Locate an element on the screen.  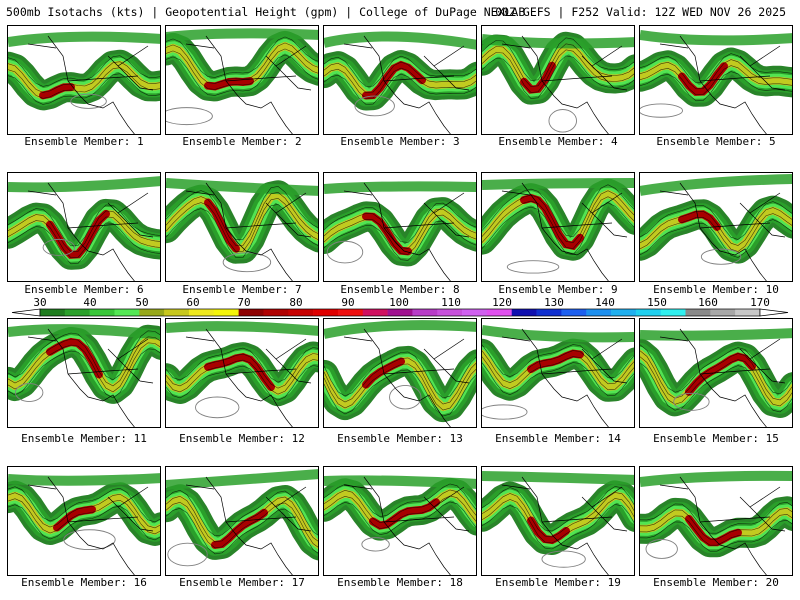
ensemble-member-caption: Ensemble Member: 9 is located at coordinates (558, 289).